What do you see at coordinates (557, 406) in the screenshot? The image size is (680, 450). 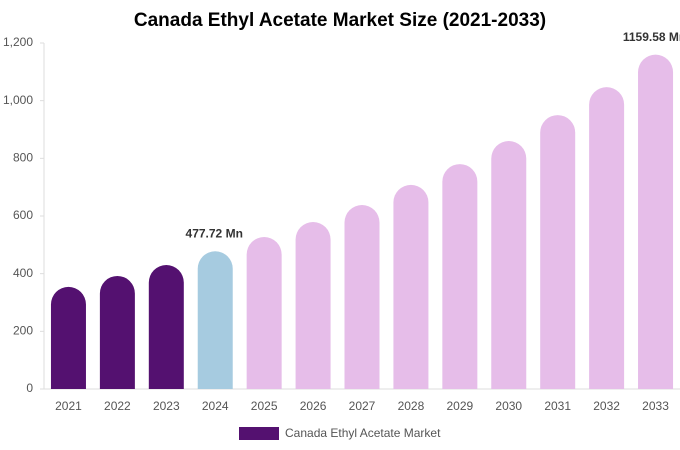 I see `x-tick-label: 2031` at bounding box center [557, 406].